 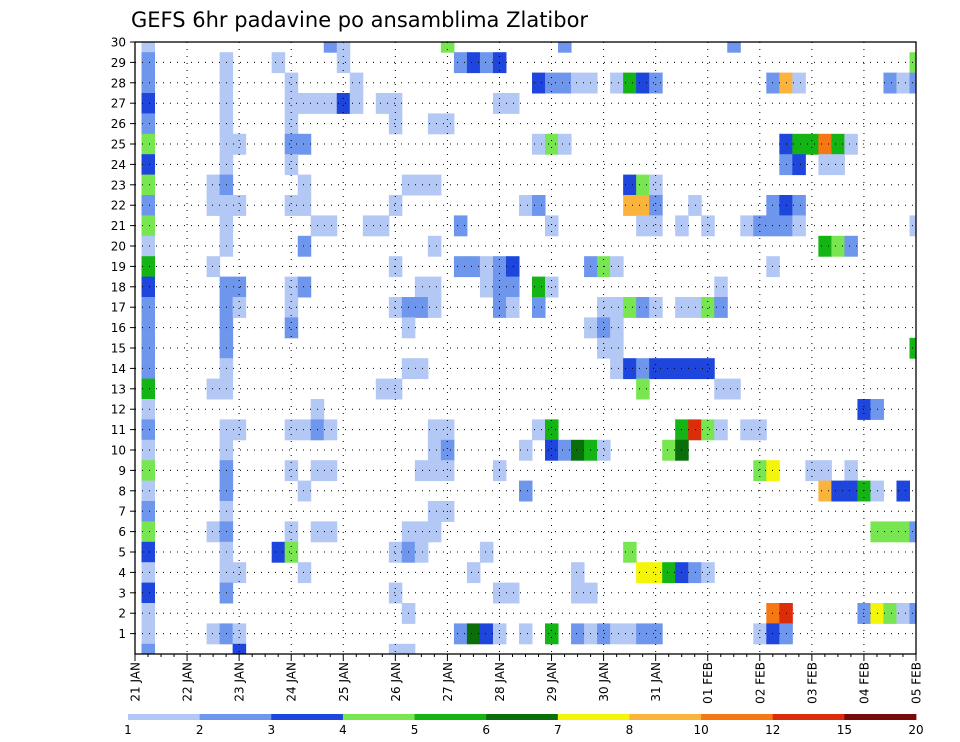 I want to click on legend-label: 2, so click(x=200, y=730).